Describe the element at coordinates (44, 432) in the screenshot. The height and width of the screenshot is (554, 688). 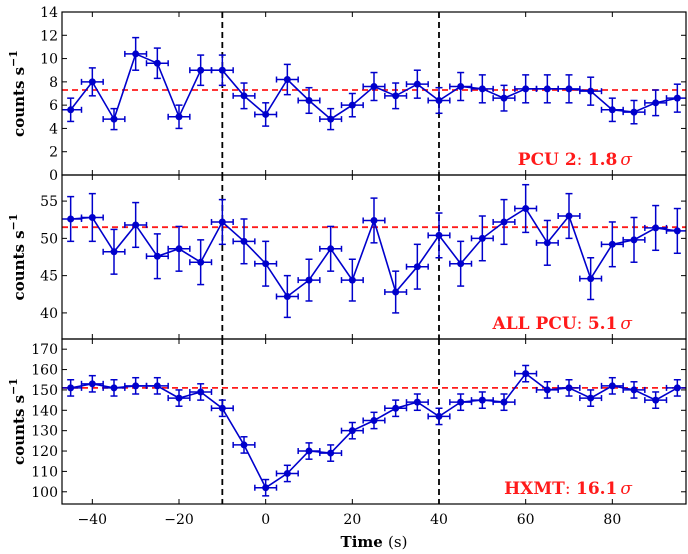
I see `y-tick-label: 130` at that location.